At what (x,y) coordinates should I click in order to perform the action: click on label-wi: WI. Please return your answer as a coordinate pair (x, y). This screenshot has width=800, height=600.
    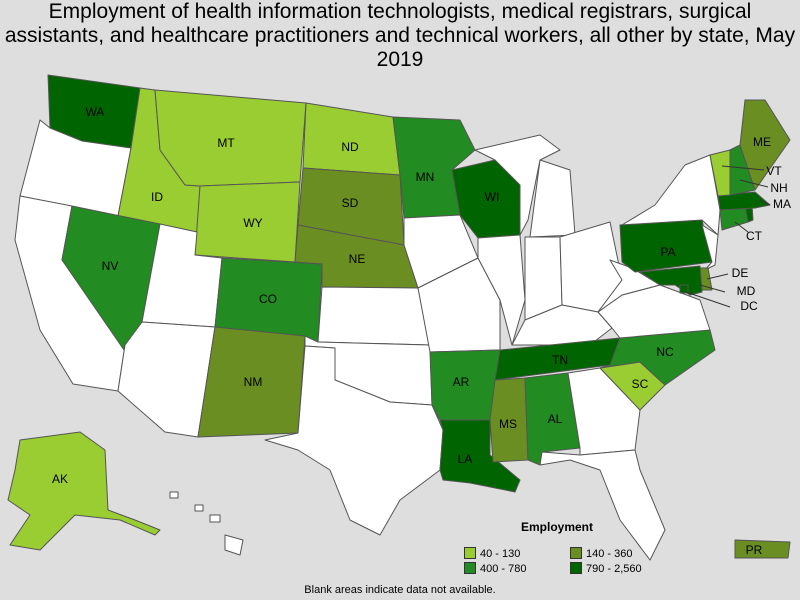
    Looking at the image, I should click on (492, 197).